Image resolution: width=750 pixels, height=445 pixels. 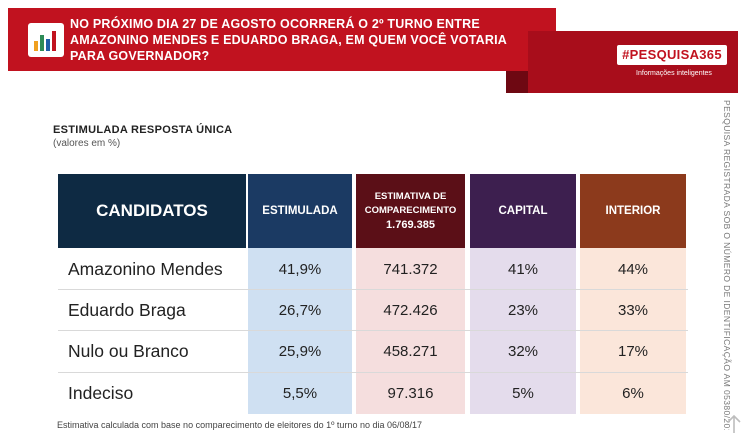 What do you see at coordinates (523, 351) in the screenshot?
I see `capital-value: 32%` at bounding box center [523, 351].